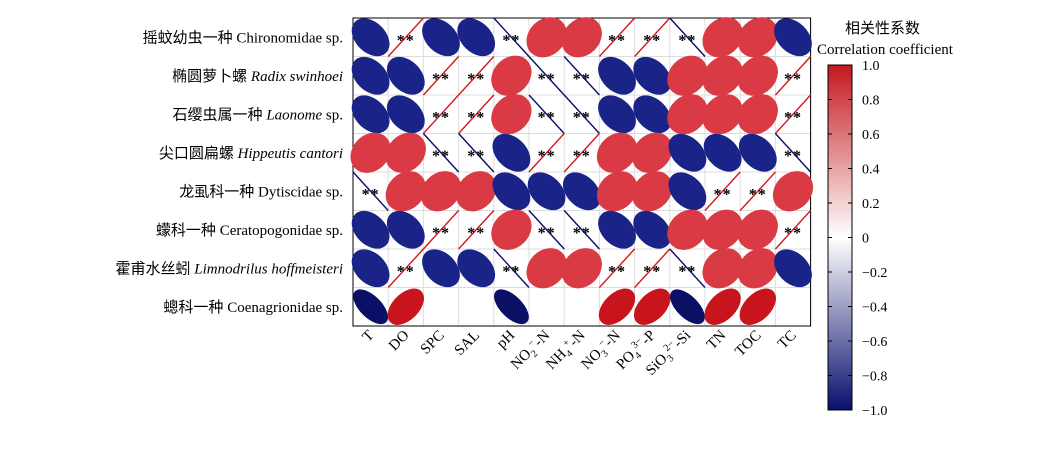 The width and height of the screenshot is (1064, 462). Describe the element at coordinates (871, 101) in the screenshot. I see `legend-tick-label: 0.8` at that location.